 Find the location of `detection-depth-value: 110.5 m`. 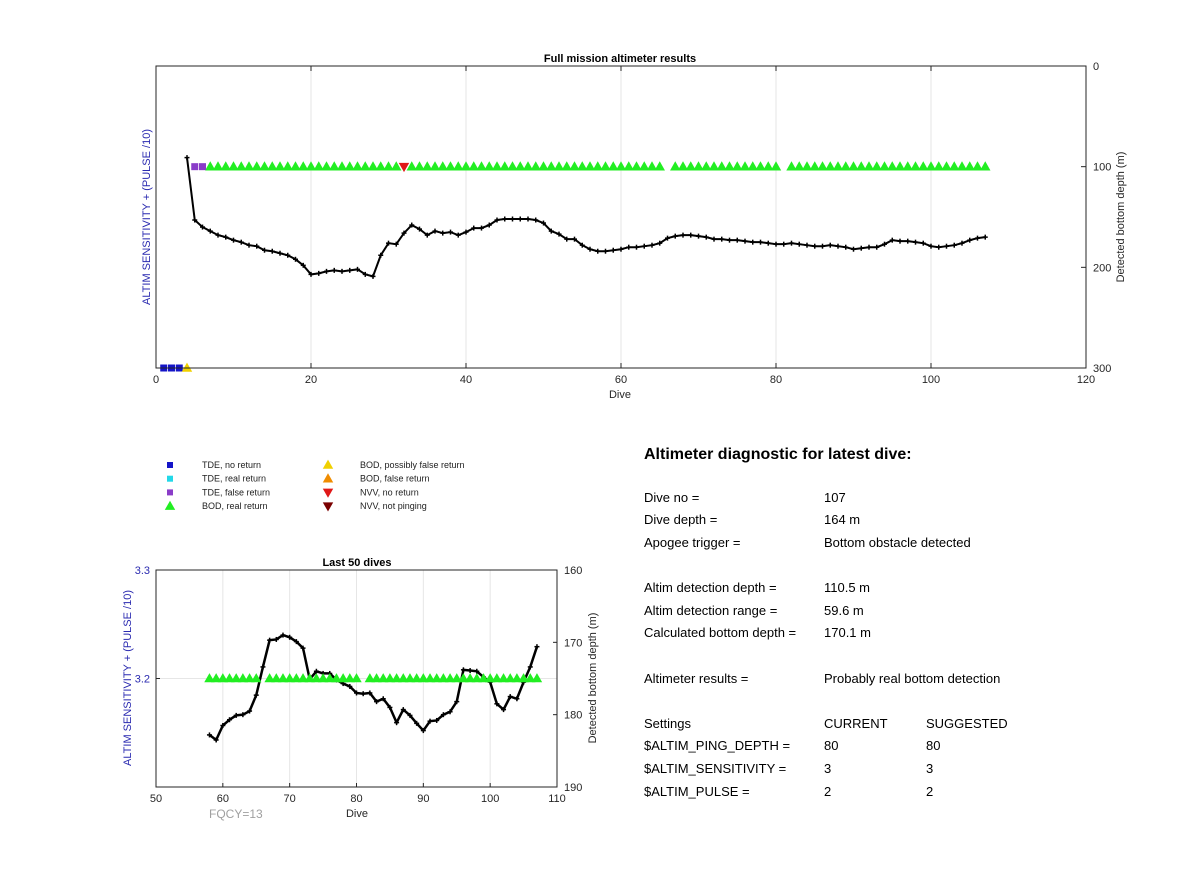

detection-depth-value: 110.5 m is located at coordinates (847, 588).